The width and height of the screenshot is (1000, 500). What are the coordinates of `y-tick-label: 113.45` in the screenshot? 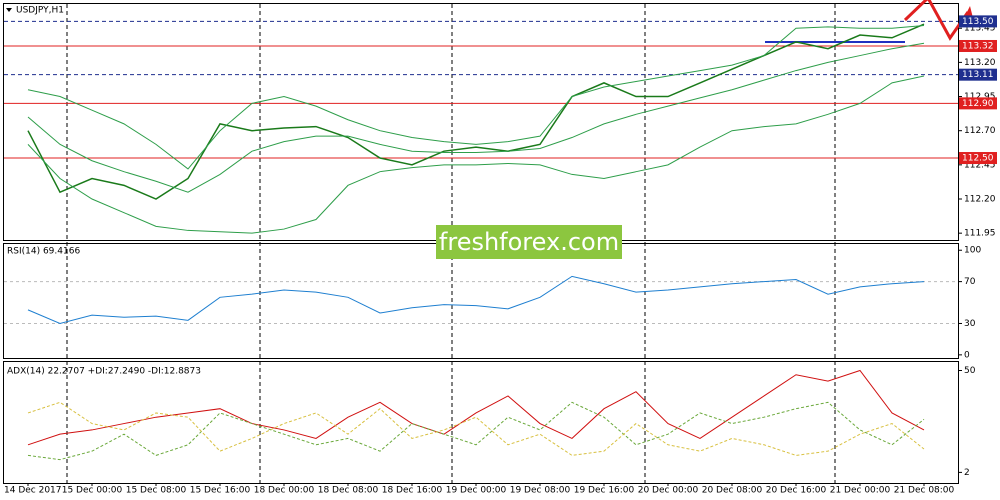 It's located at (980, 29).